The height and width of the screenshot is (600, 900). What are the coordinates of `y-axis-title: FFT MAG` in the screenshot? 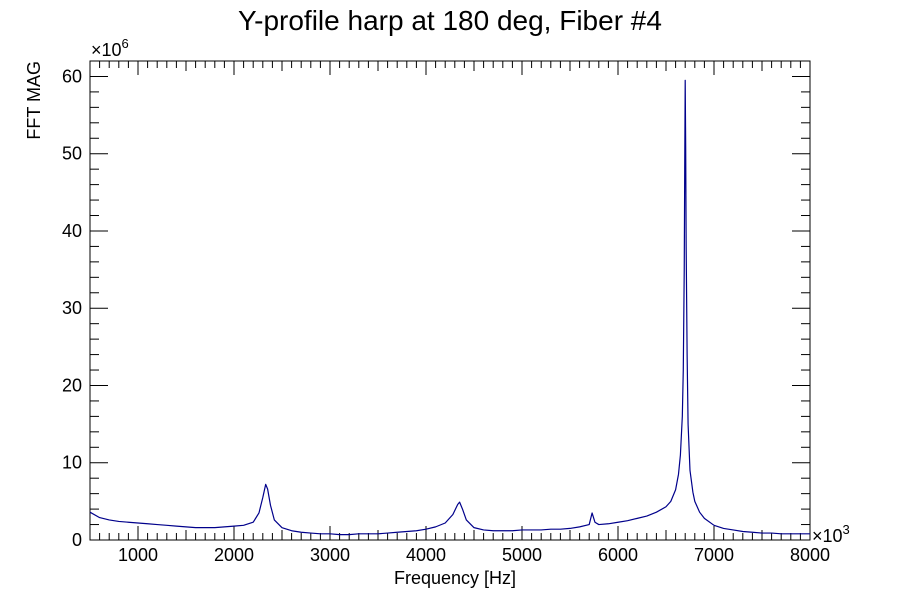 It's located at (34, 100).